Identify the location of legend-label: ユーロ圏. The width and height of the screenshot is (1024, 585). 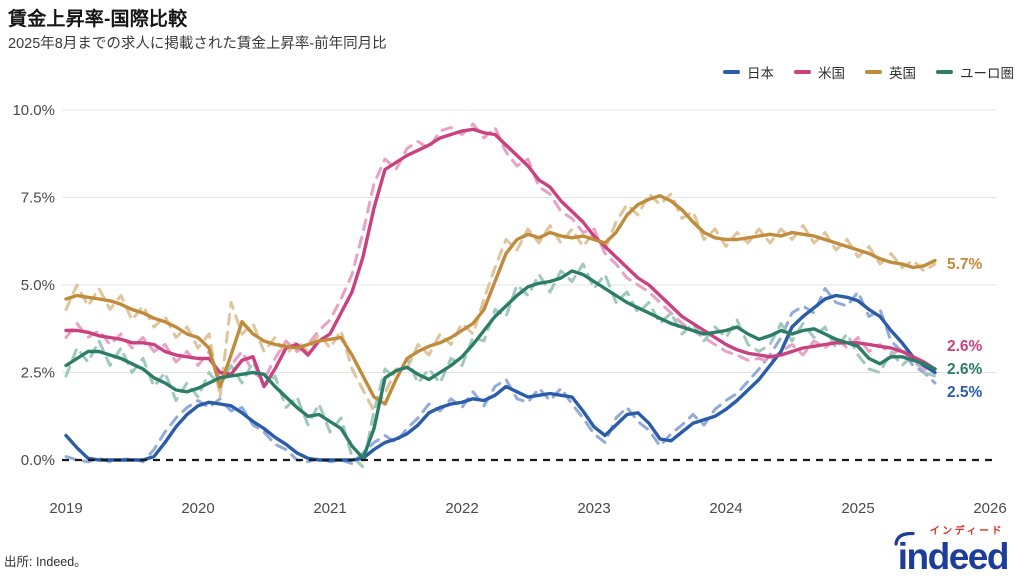
(987, 73).